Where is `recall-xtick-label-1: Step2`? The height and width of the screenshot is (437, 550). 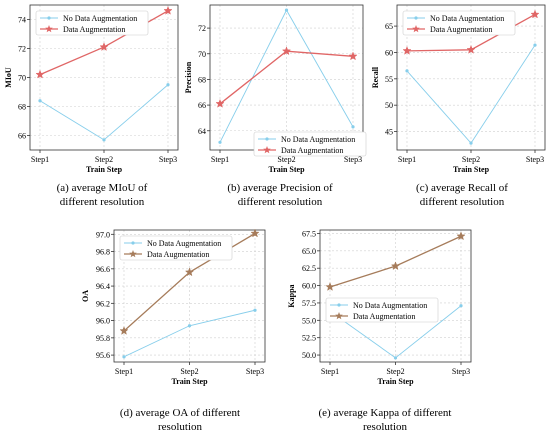 recall-xtick-label-1: Step2 is located at coordinates (471, 159).